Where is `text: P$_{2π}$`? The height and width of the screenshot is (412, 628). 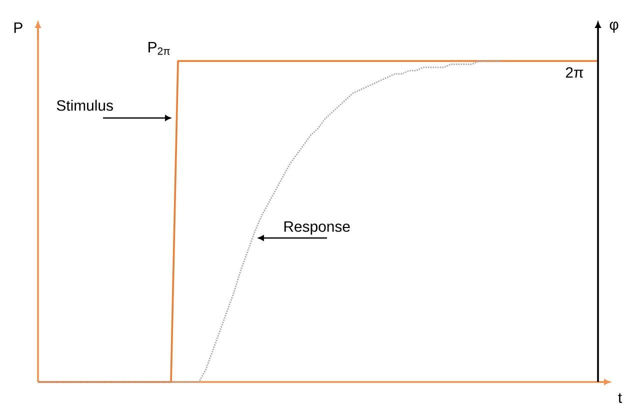
text: P$_{2π}$ is located at coordinates (159, 48).